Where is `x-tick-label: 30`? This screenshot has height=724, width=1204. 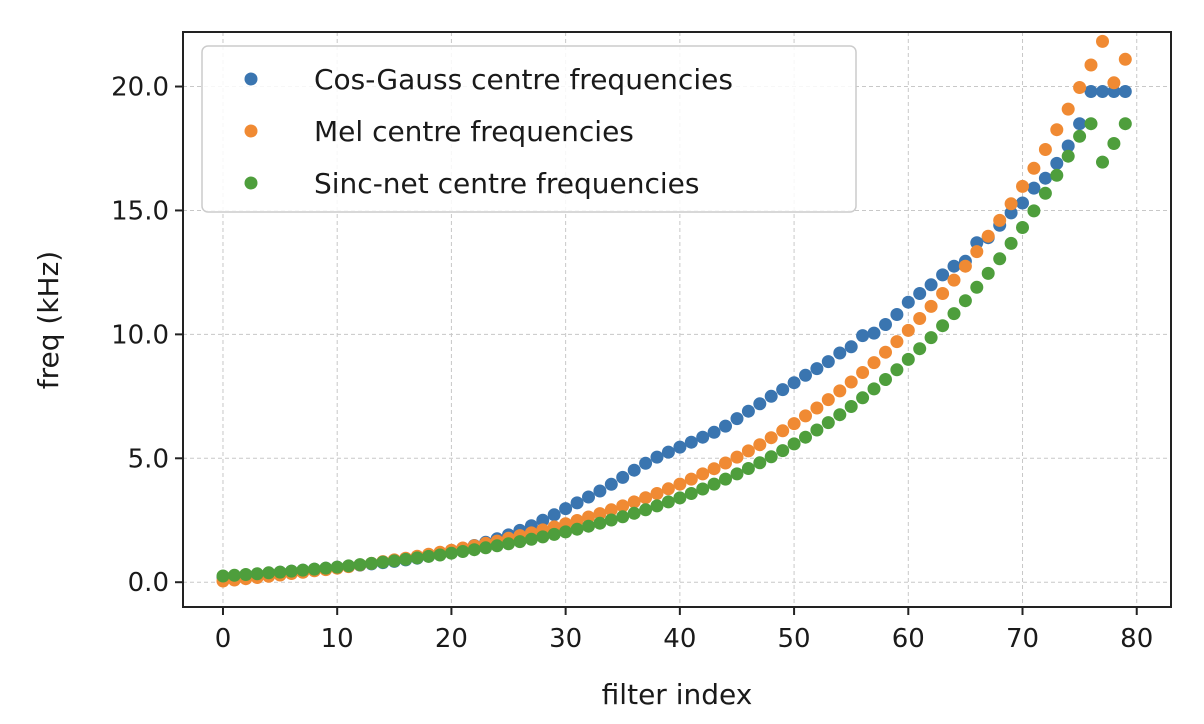
x-tick-label: 30 is located at coordinates (565, 639).